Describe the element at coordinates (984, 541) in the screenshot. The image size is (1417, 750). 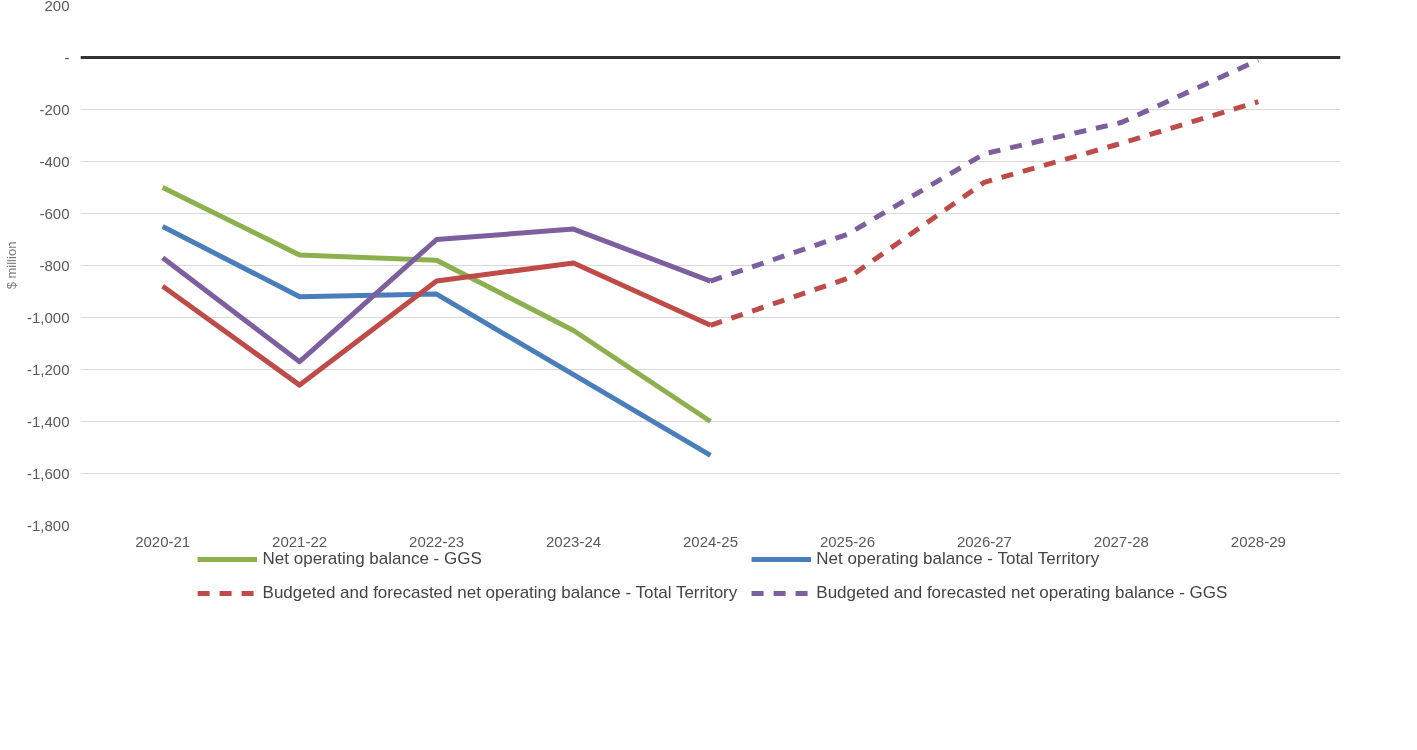
I see `x-tick-label: 2026-27` at that location.